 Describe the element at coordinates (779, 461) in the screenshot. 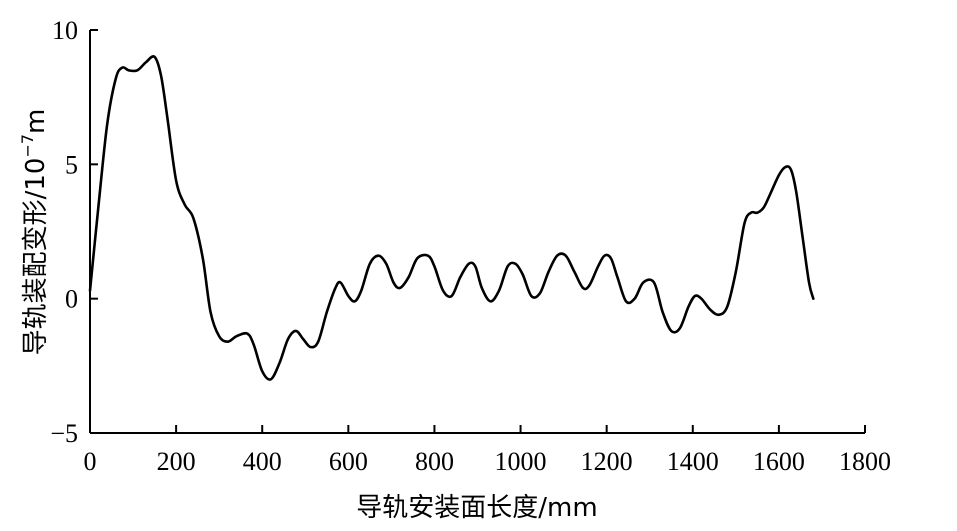

I see `x-tick-label: 1600` at that location.